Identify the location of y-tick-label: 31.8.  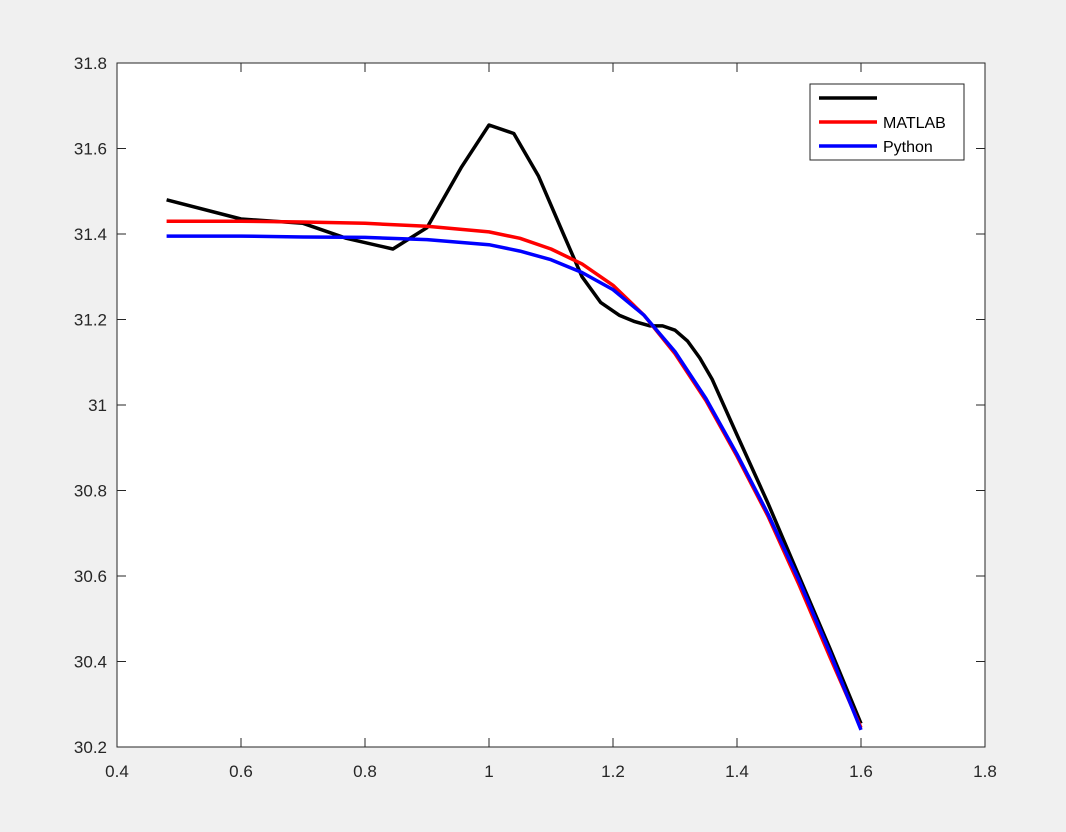
(90, 63).